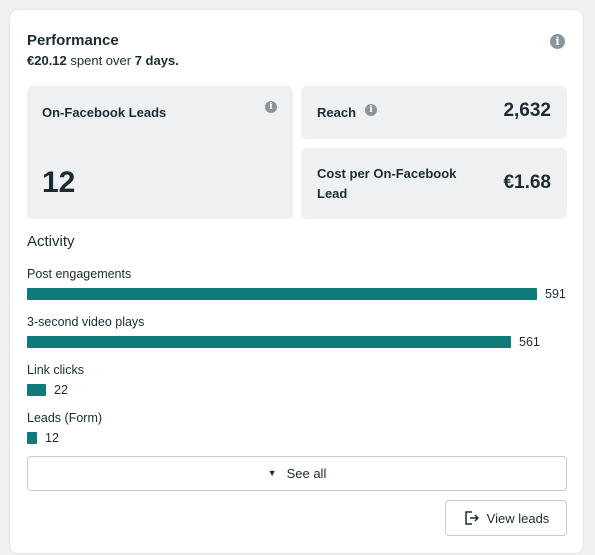 Image resolution: width=595 pixels, height=555 pixels. Describe the element at coordinates (160, 152) in the screenshot. I see `metric-leads: On-Facebook Leads i 12` at that location.